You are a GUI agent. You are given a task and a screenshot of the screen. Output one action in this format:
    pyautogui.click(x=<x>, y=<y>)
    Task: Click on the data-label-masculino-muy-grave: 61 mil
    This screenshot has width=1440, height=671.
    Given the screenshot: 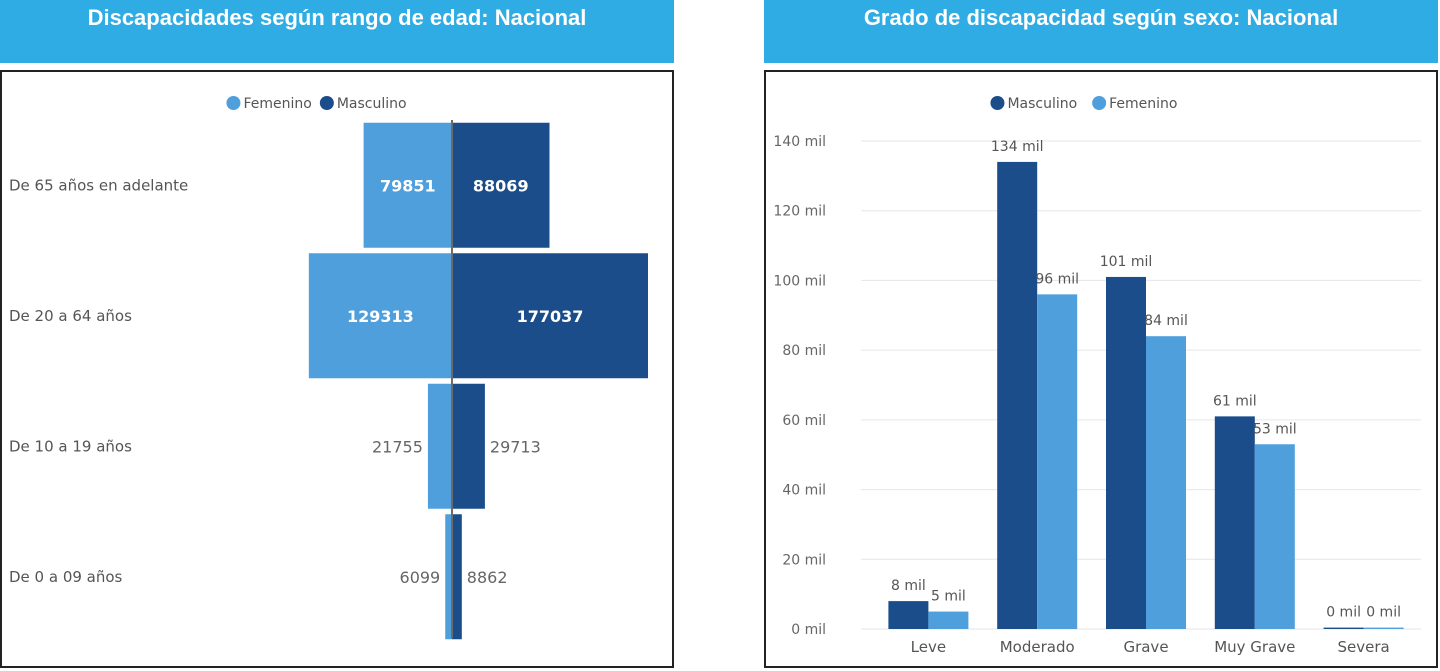 What is the action you would take?
    pyautogui.click(x=1235, y=401)
    